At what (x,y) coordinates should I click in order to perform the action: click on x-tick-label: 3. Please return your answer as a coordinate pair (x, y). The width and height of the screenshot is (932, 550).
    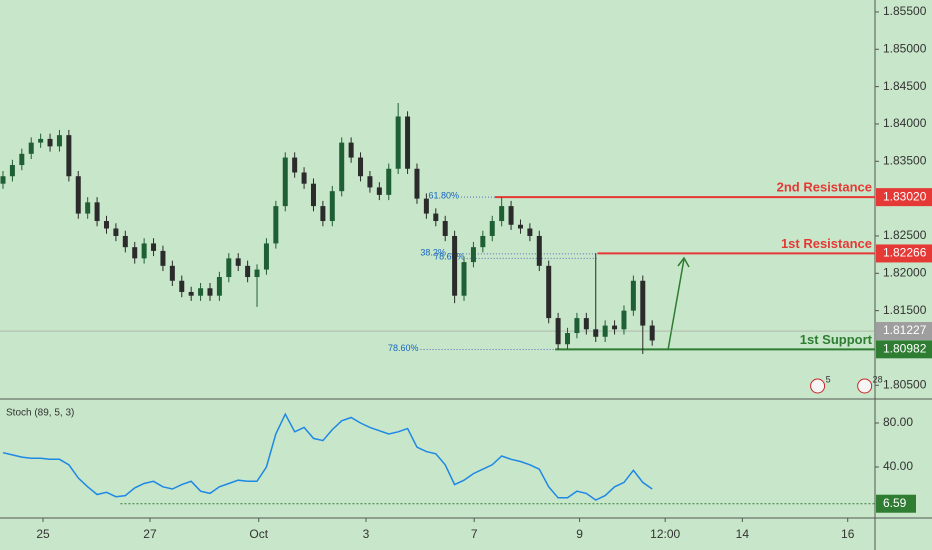
    Looking at the image, I should click on (366, 534).